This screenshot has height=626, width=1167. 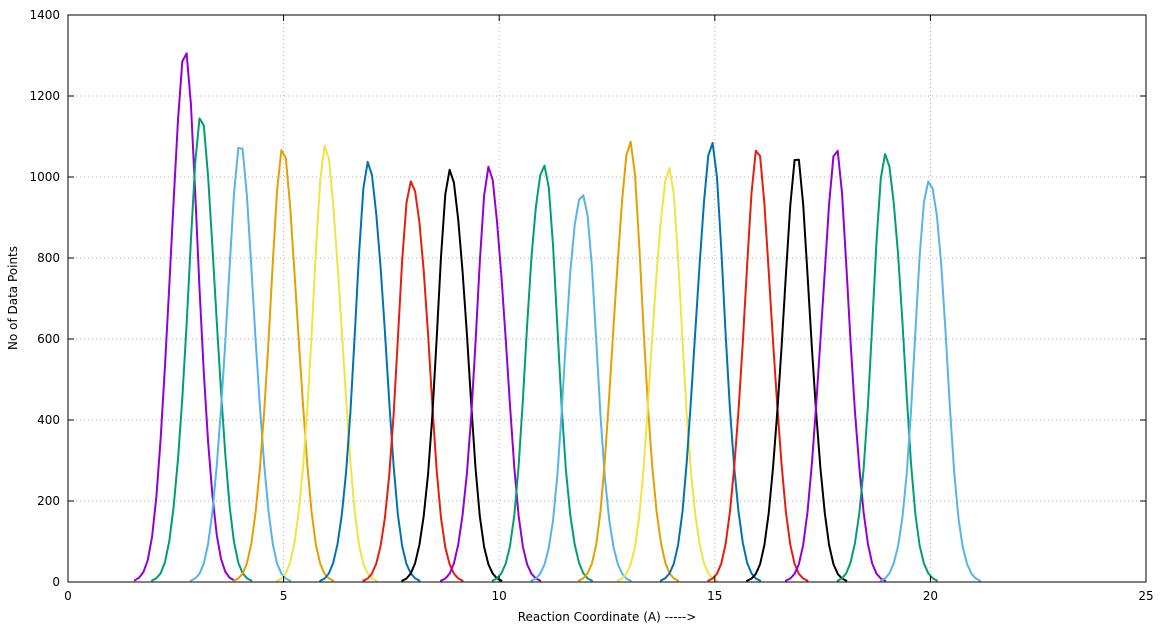 What do you see at coordinates (714, 596) in the screenshot?
I see `x-tick-label: 15` at bounding box center [714, 596].